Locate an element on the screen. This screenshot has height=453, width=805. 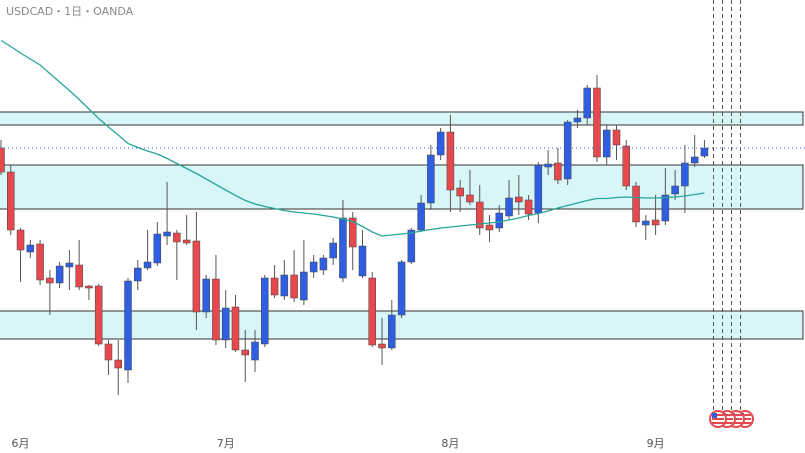
x-tick-label: 9月 is located at coordinates (656, 443).